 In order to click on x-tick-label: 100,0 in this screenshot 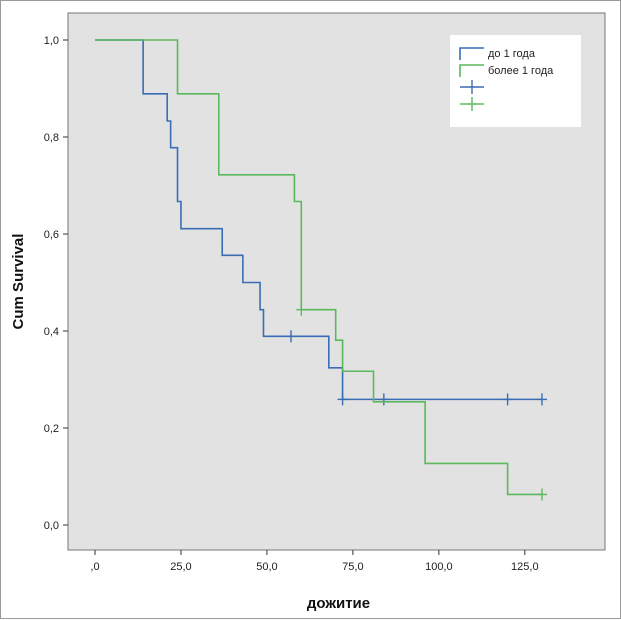, I will do `click(439, 567)`.